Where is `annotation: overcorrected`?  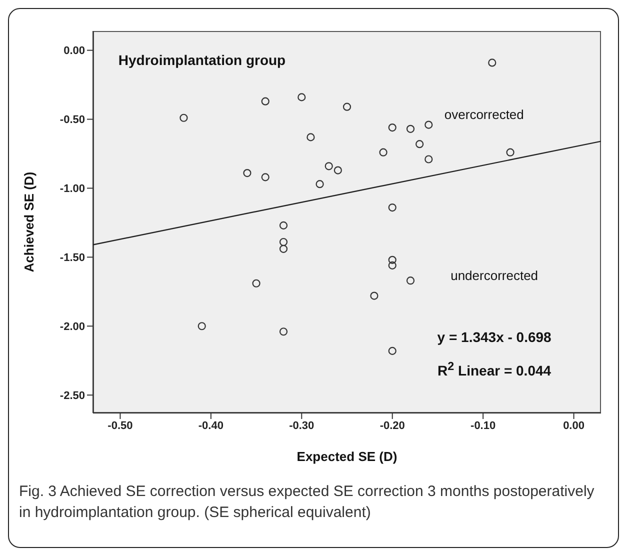 annotation: overcorrected is located at coordinates (484, 114).